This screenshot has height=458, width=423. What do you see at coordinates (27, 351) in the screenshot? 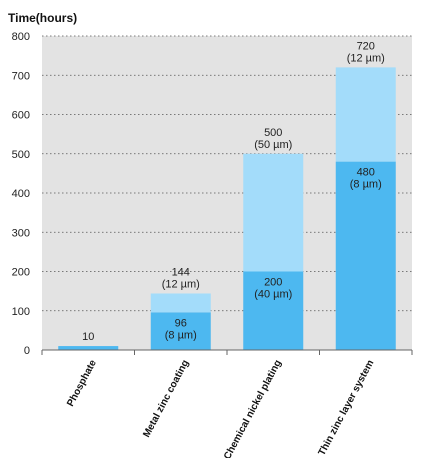
I see `y-tick-label: 0` at bounding box center [27, 351].